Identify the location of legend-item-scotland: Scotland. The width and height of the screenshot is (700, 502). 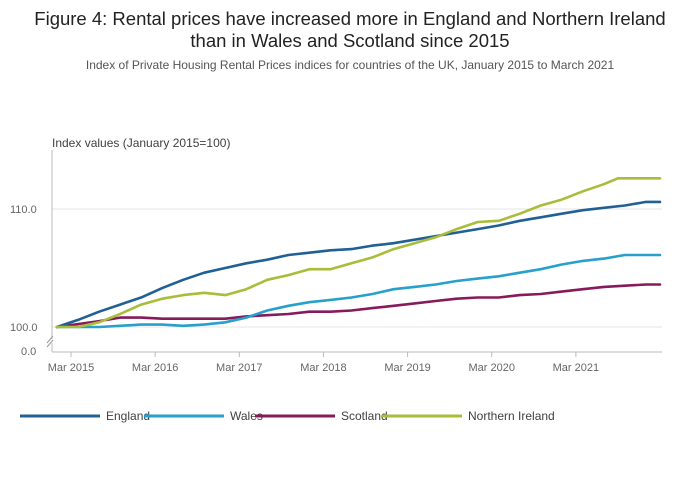
(321, 416).